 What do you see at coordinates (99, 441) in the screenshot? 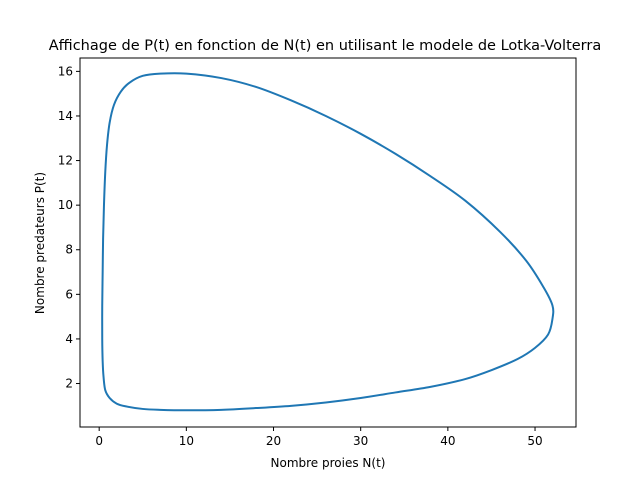
I see `x-tick-label: 0` at bounding box center [99, 441].